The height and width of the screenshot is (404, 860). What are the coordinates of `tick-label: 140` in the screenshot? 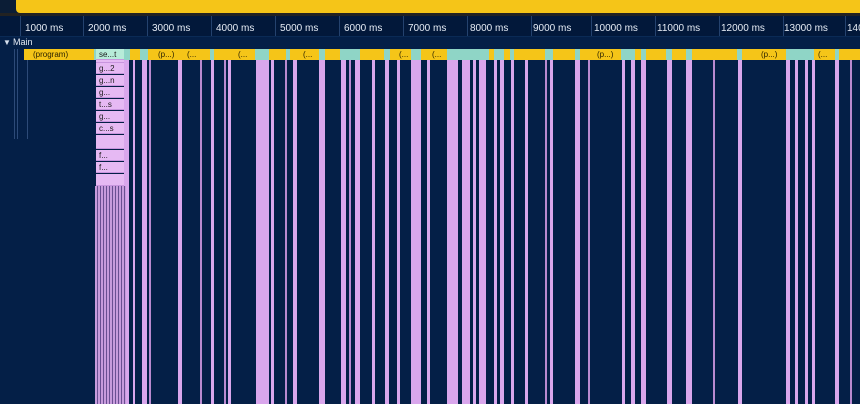 It's located at (853, 28).